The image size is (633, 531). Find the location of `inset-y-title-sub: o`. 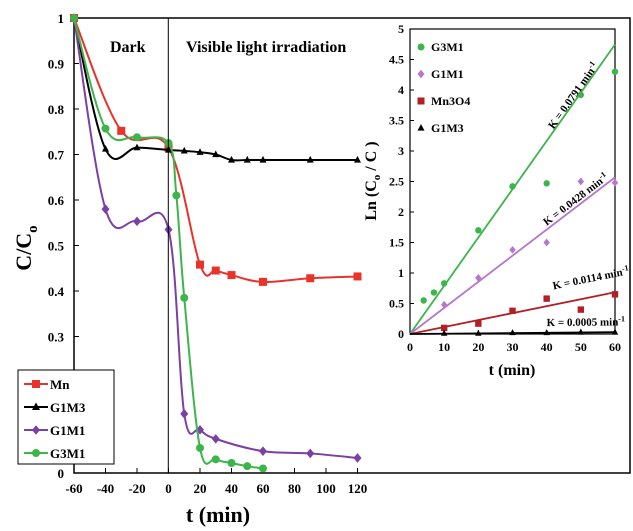

inset-y-title-sub: o is located at coordinates (377, 177).